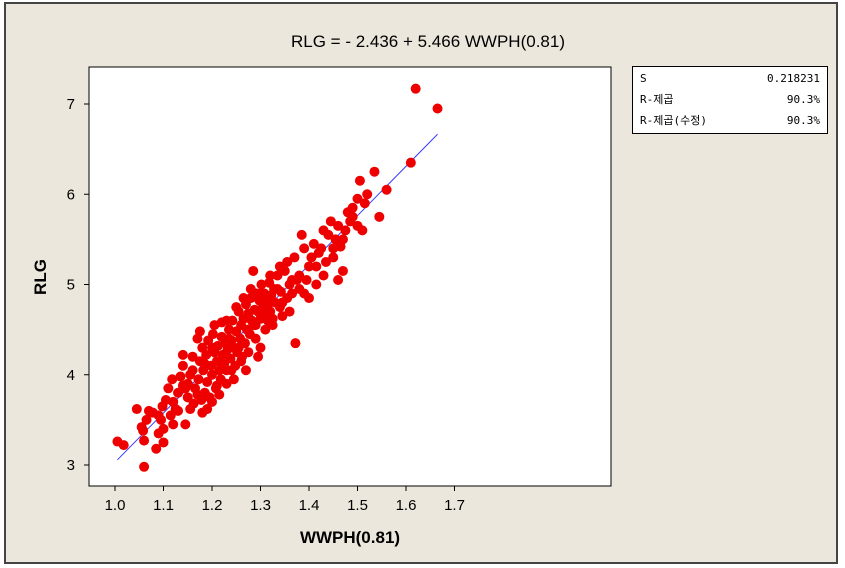  What do you see at coordinates (71, 285) in the screenshot?
I see `y-tick-label: 5` at bounding box center [71, 285].